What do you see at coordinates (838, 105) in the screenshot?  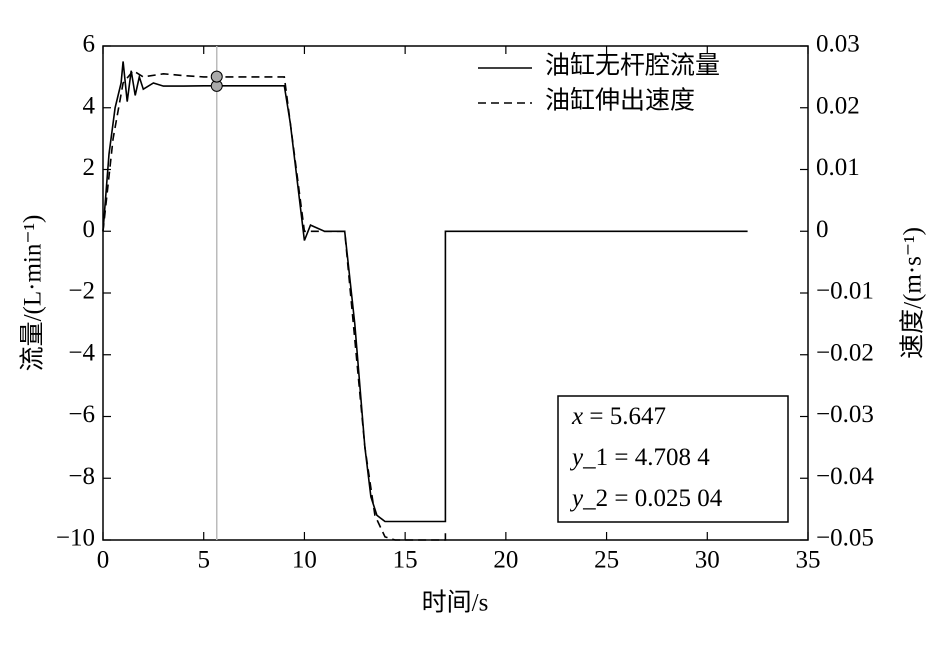 I see `y2-tick-label: 0.02` at bounding box center [838, 105].